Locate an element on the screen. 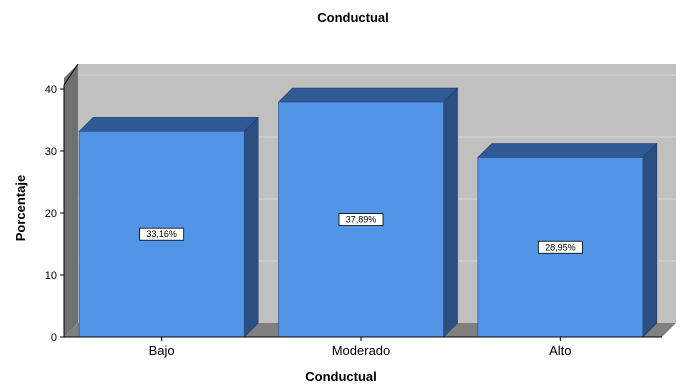 Image resolution: width=680 pixels, height=385 pixels. data-label-text: 33,16% is located at coordinates (161, 234).